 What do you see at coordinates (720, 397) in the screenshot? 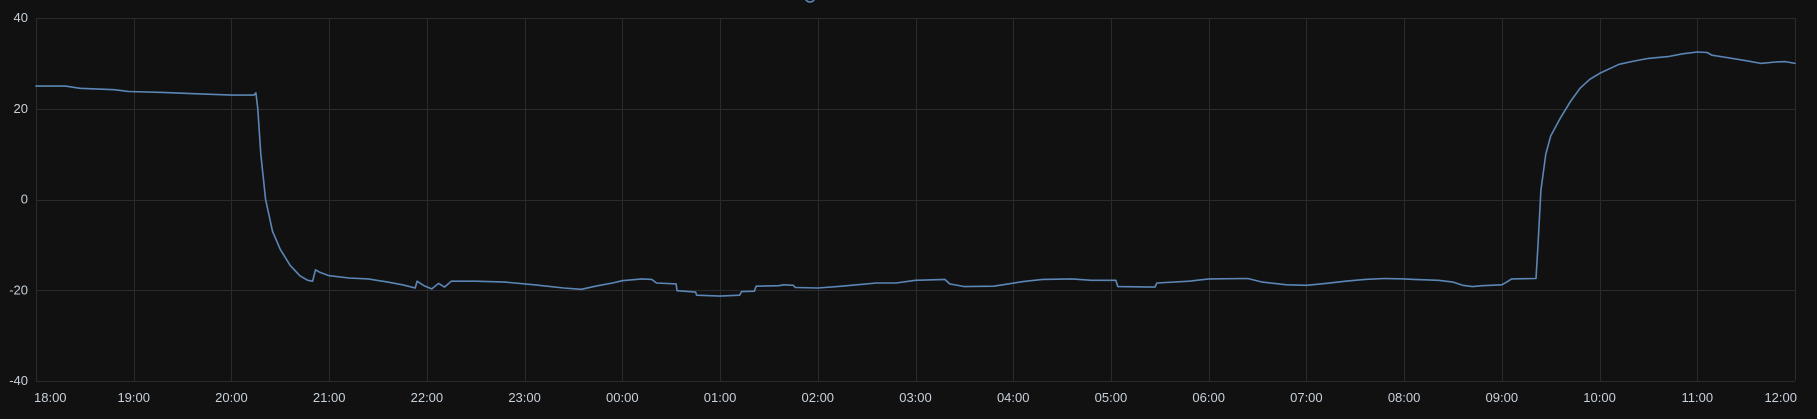
I see `x-tick-label: 01:00` at bounding box center [720, 397].